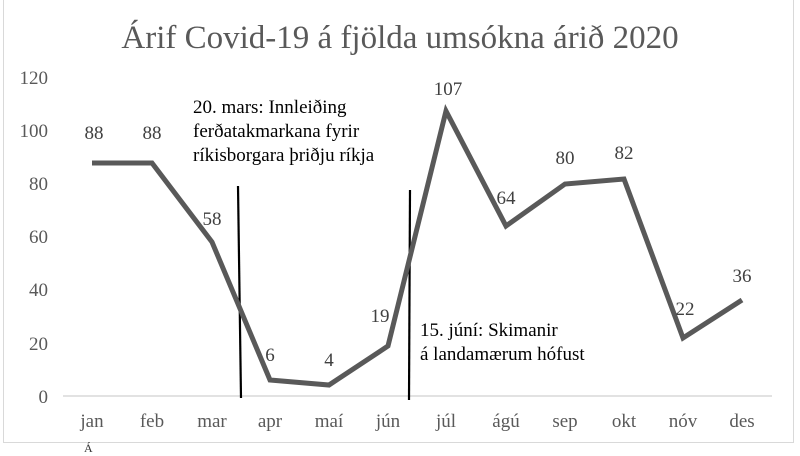 The height and width of the screenshot is (456, 800). Describe the element at coordinates (270, 107) in the screenshot. I see `annotation-line: 20. mars: Innleiðing` at that location.